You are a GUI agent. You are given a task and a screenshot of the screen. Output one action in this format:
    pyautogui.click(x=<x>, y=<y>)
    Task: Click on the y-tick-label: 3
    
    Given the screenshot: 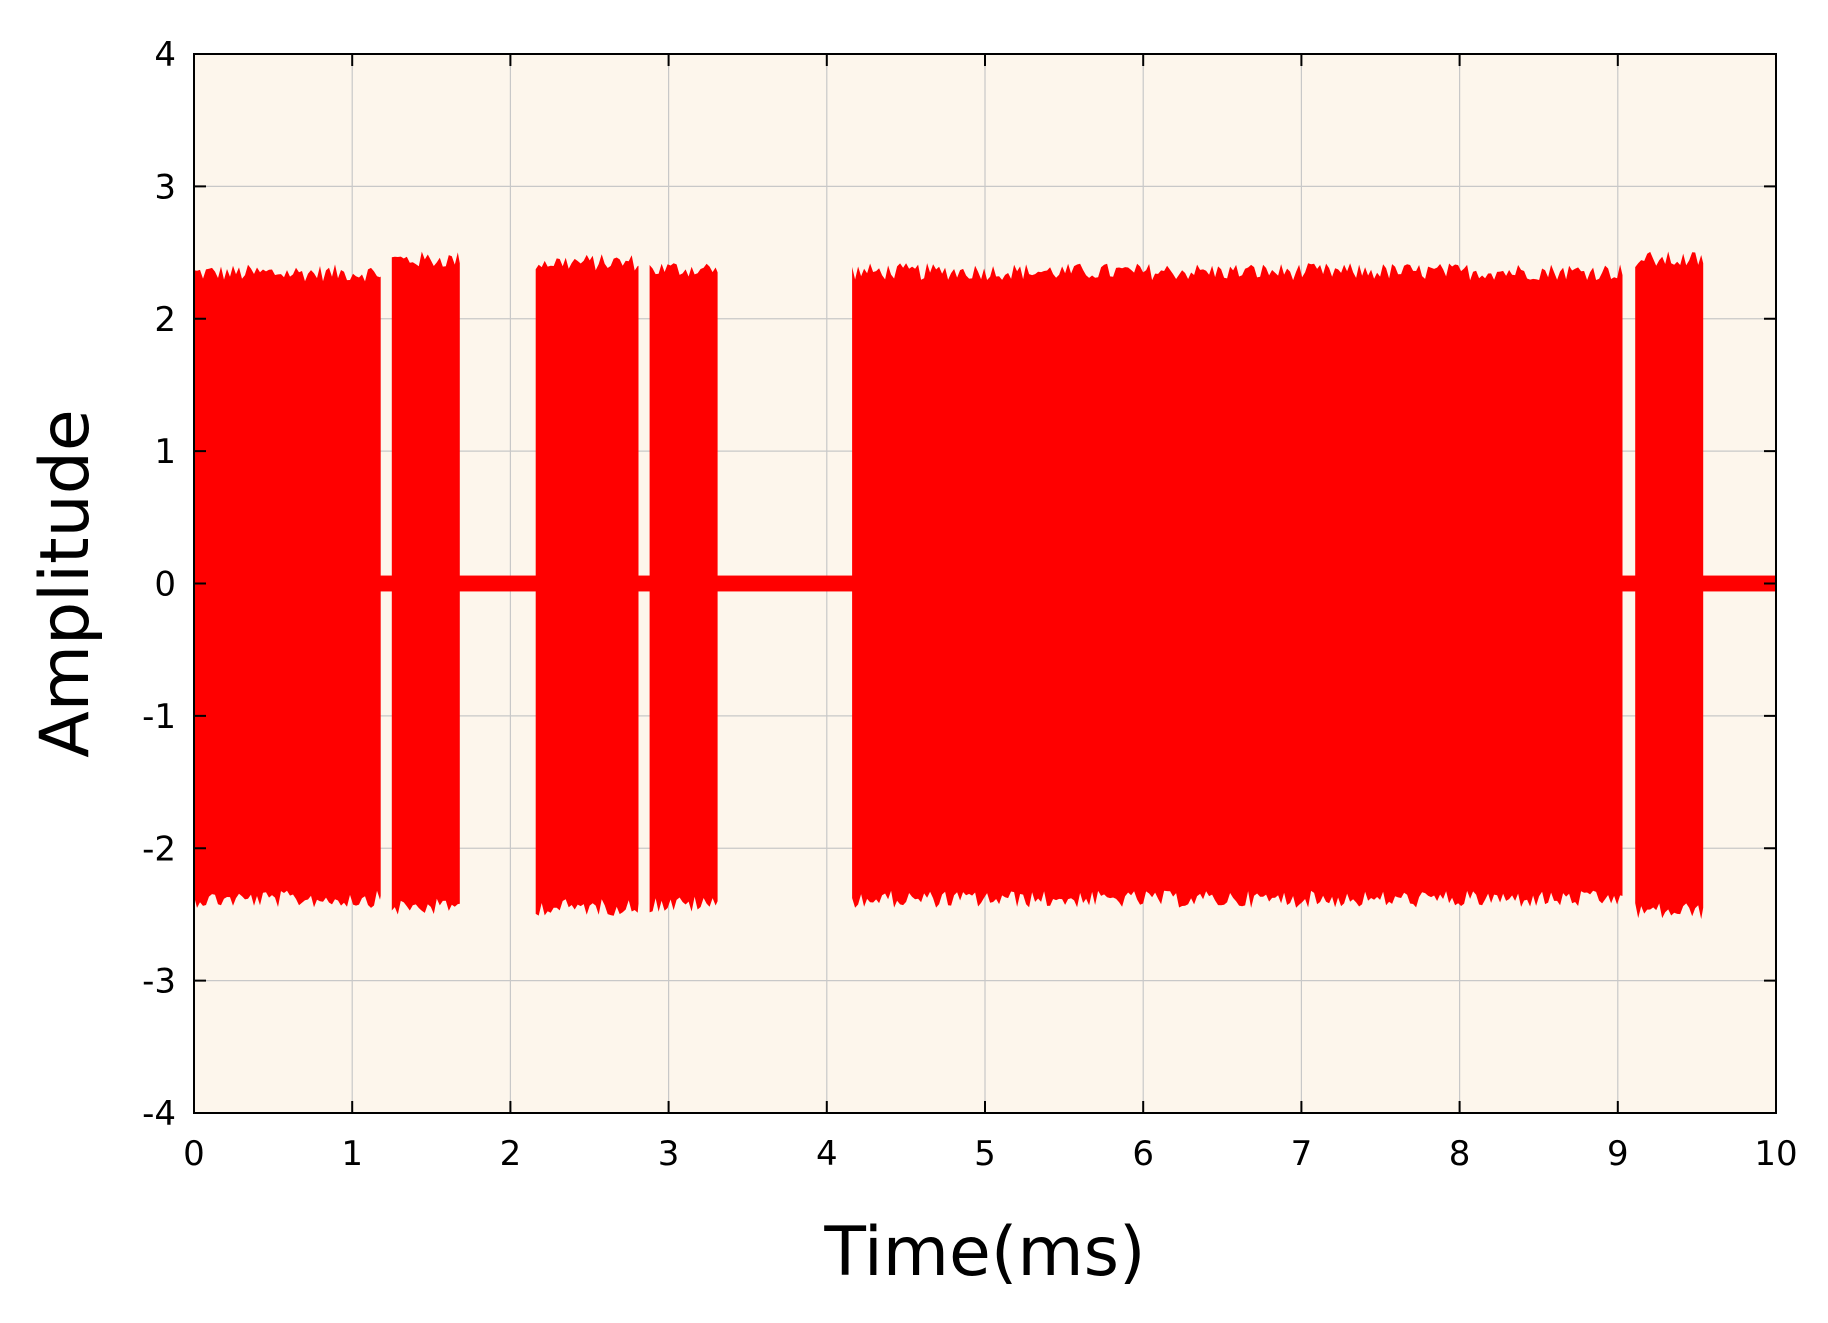 What is the action you would take?
    pyautogui.click(x=165, y=187)
    